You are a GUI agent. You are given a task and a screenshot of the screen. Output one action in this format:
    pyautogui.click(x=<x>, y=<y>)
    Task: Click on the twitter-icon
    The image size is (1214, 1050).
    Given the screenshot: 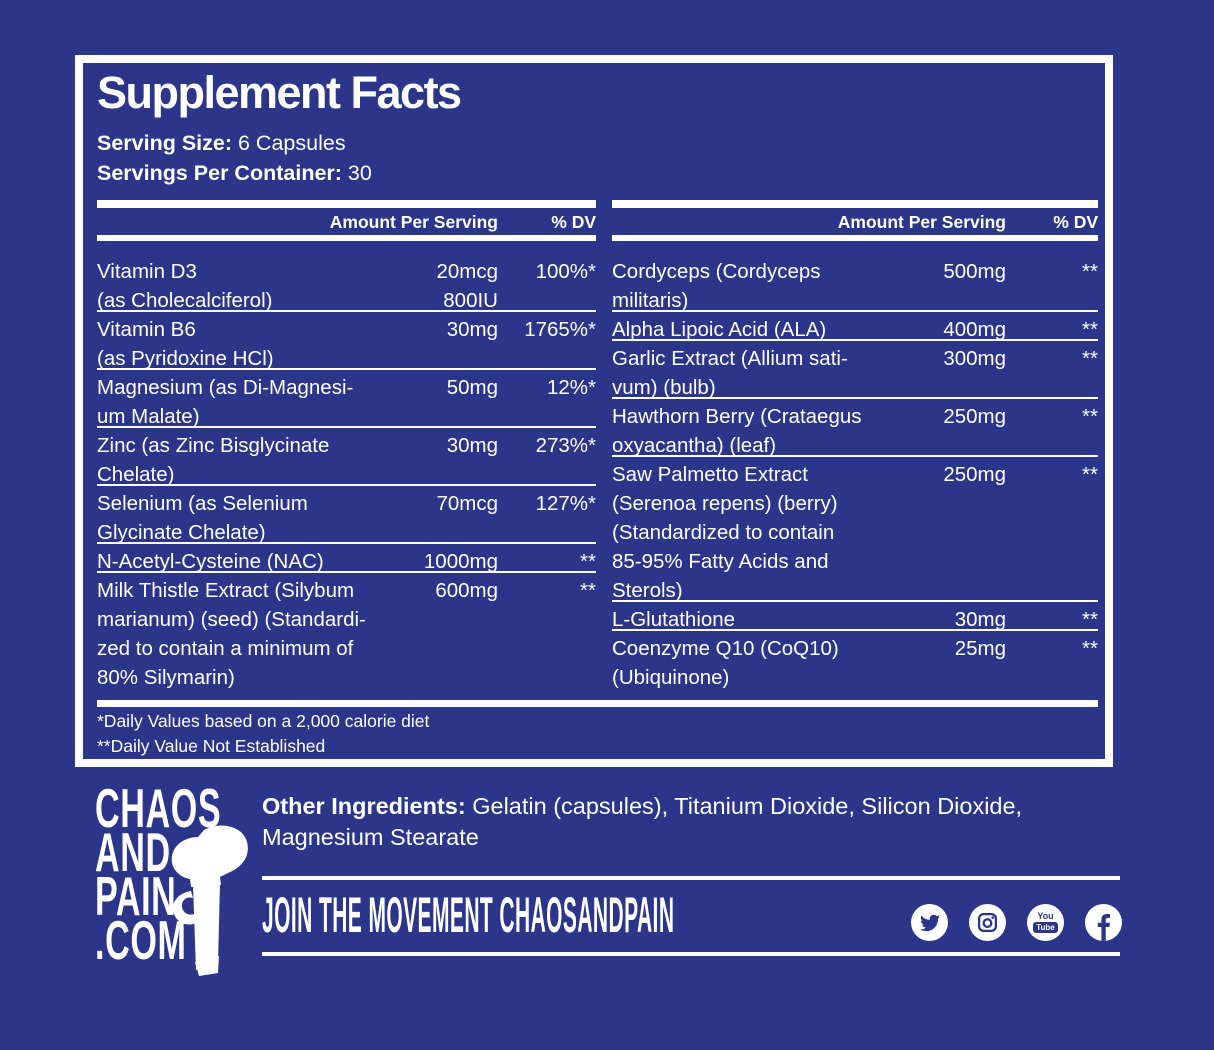 What is the action you would take?
    pyautogui.click(x=929, y=922)
    